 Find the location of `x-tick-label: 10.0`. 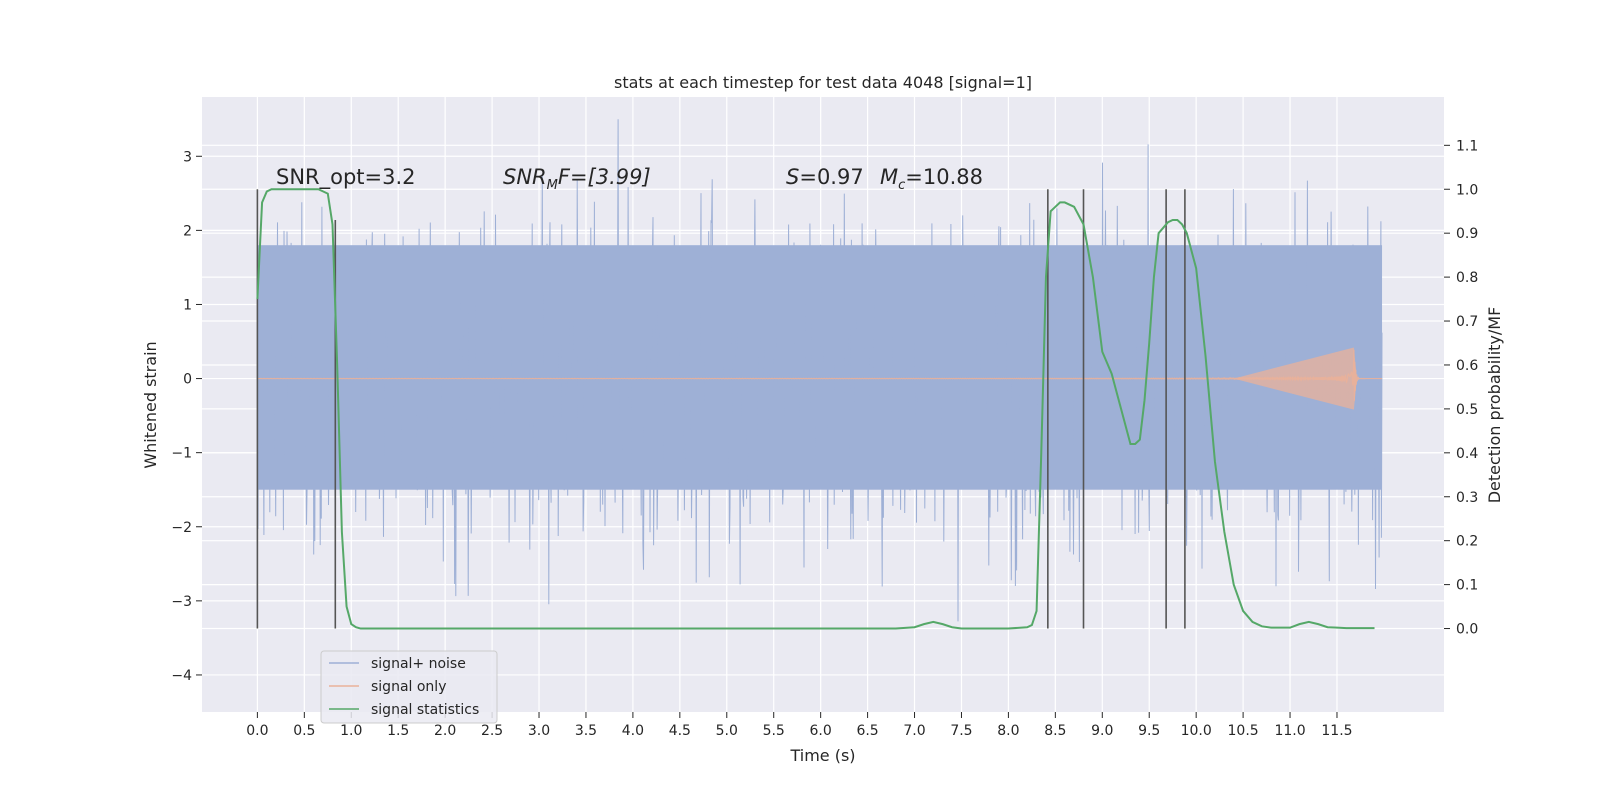

x-tick-label: 10.0 is located at coordinates (1196, 731).